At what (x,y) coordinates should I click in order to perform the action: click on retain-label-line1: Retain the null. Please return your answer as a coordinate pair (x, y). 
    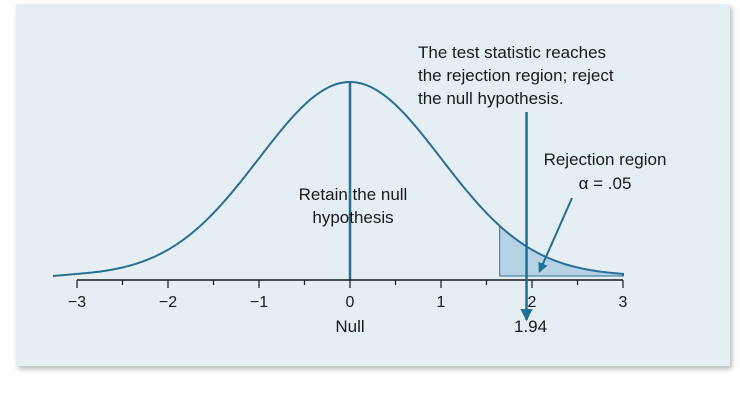
    Looking at the image, I should click on (353, 194).